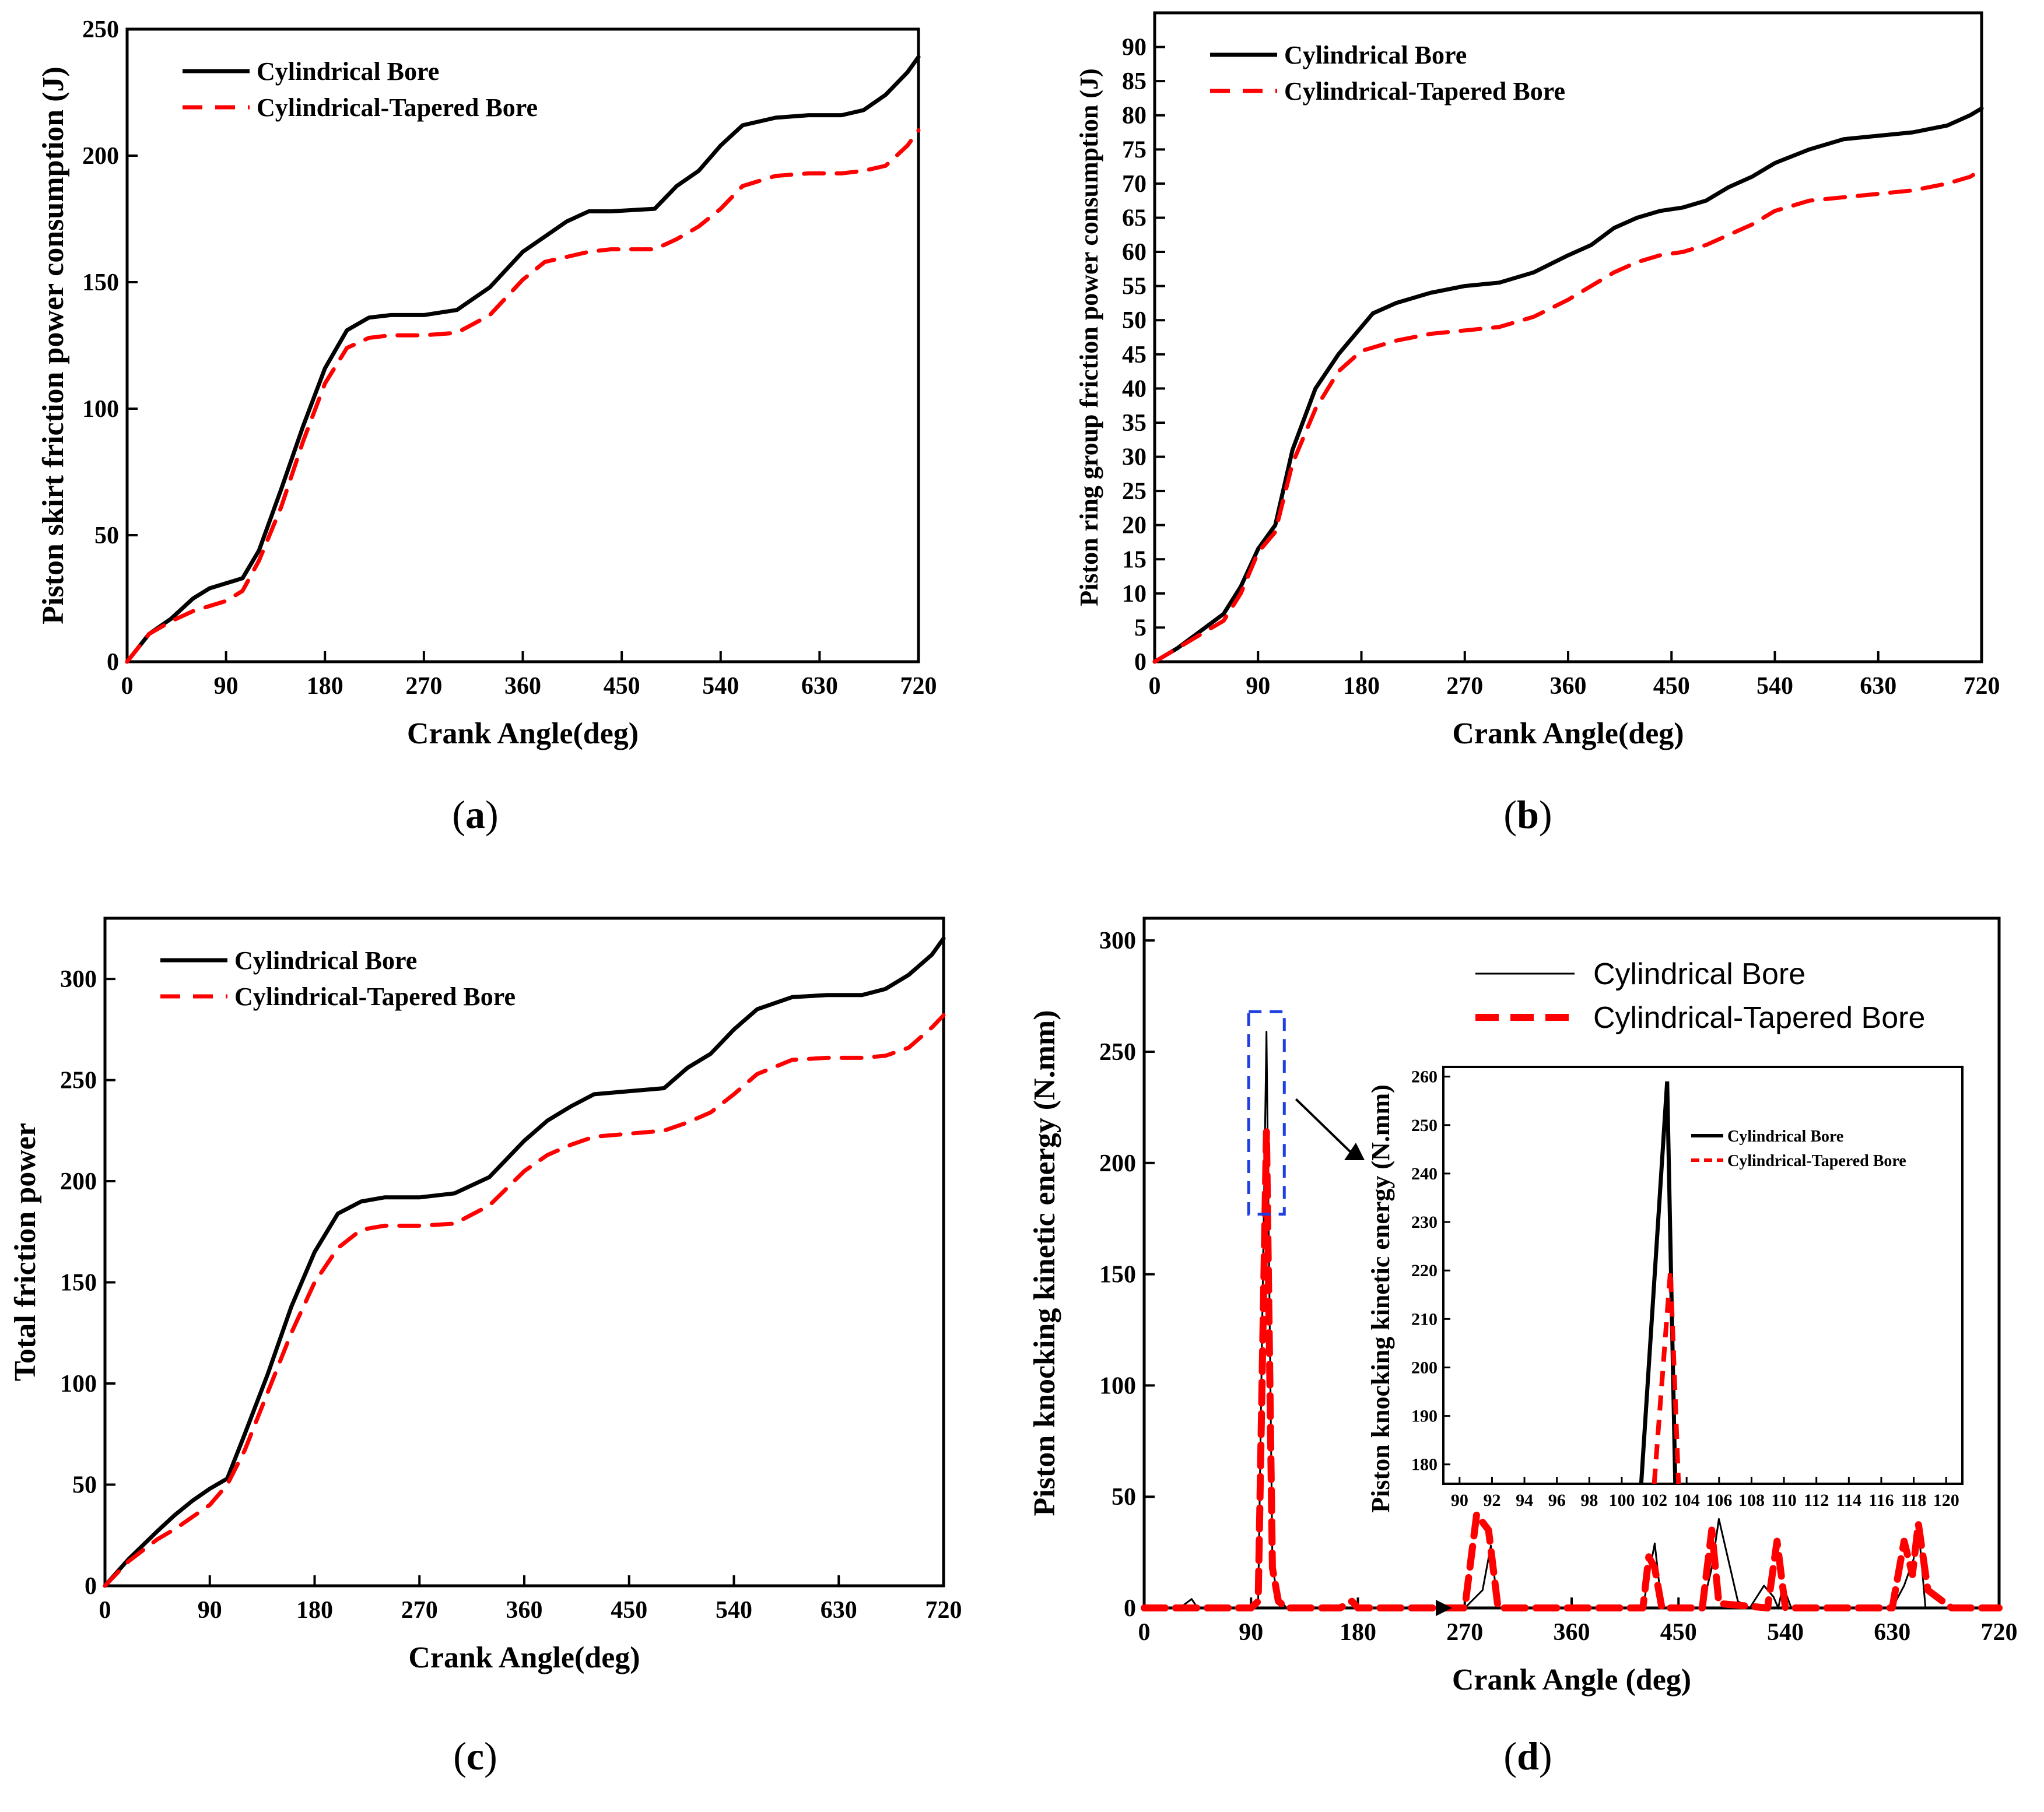 This screenshot has height=1812, width=2044. What do you see at coordinates (1424, 1464) in the screenshot?
I see `inset-y-tick-label: 180` at bounding box center [1424, 1464].